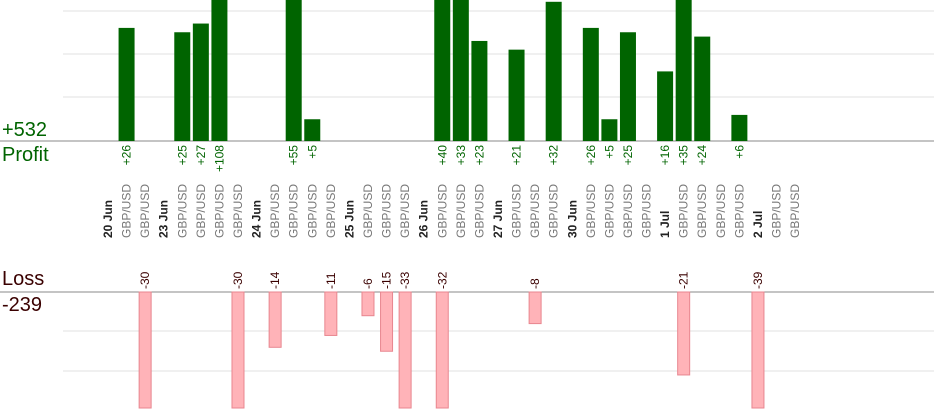 This screenshot has height=420, width=934. Describe the element at coordinates (108, 219) in the screenshot. I see `date-label: 20 Jun` at that location.